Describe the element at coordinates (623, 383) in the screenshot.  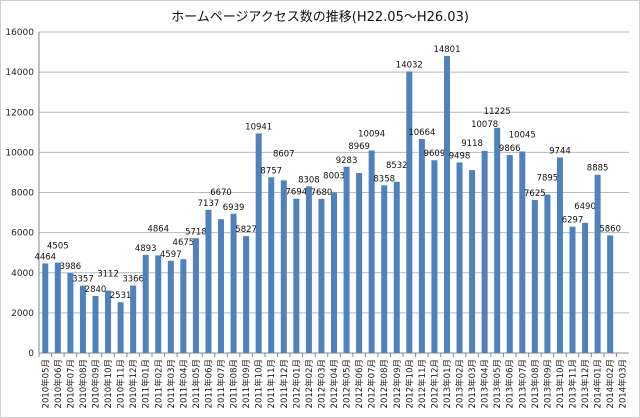
I see `x-tick-label: 2014年03月` at that location.